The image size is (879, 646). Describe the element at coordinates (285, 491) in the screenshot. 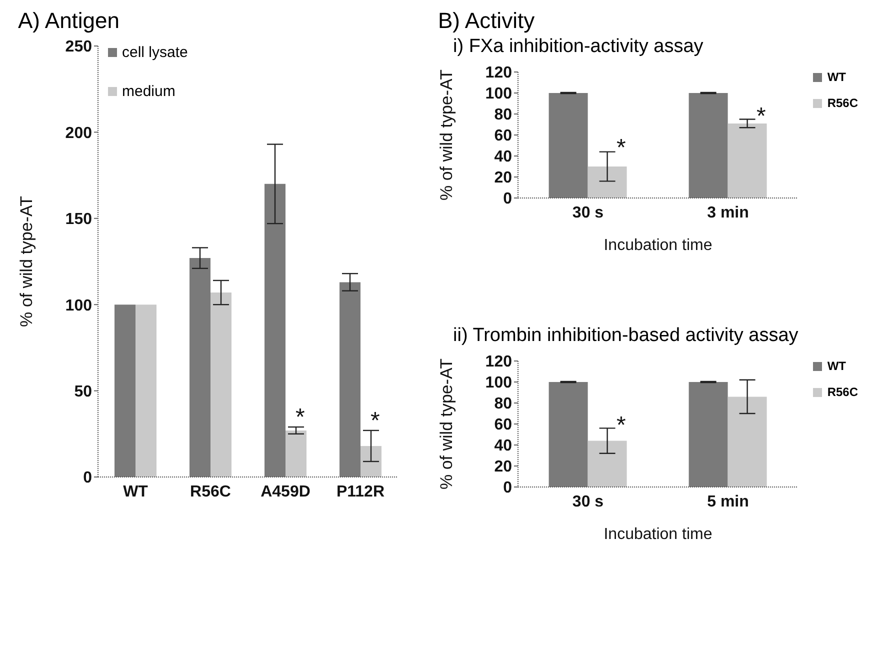

I see `x-tick-label: A459D` at that location.